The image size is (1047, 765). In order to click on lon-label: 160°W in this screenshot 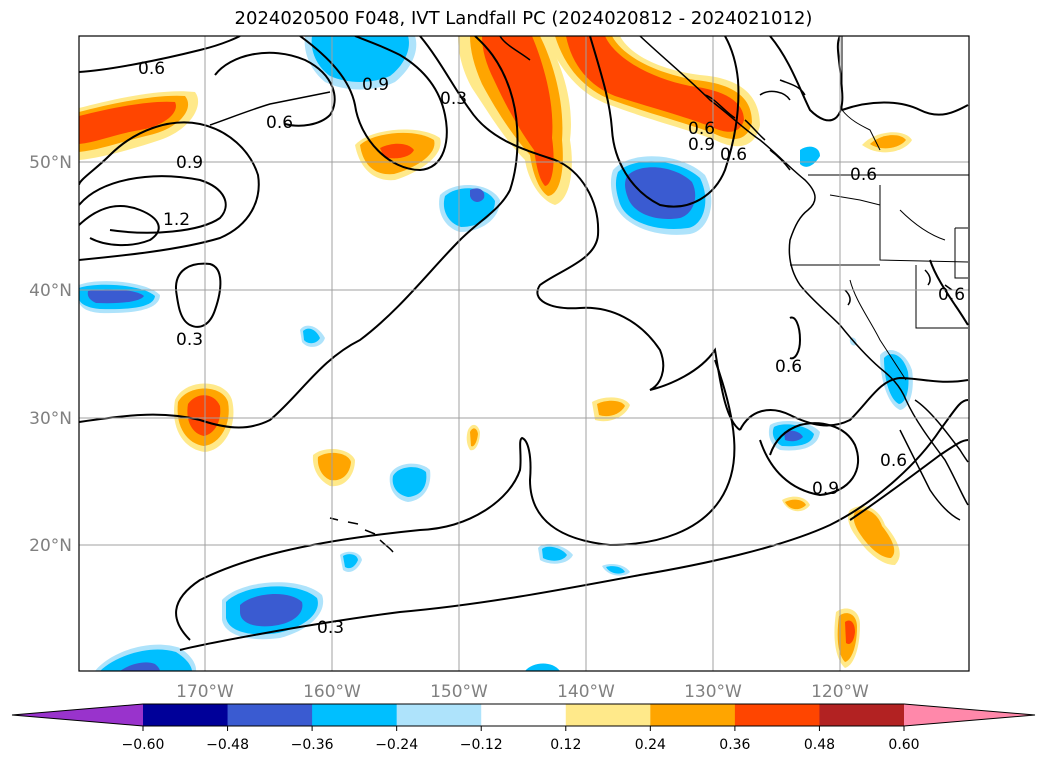, I will do `click(332, 692)`.